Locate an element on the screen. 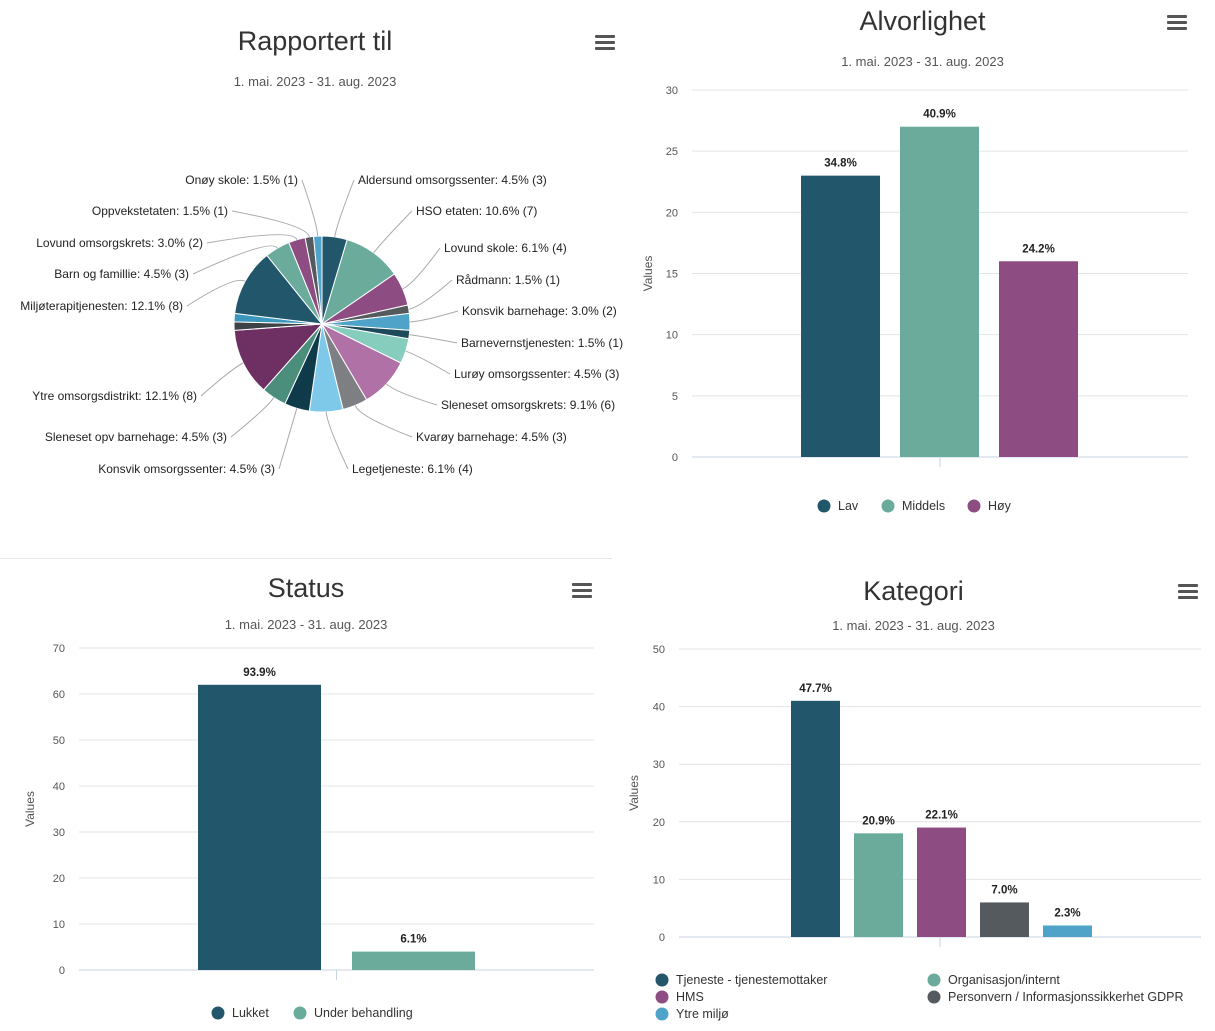  legend-item-label: Lav is located at coordinates (848, 506).